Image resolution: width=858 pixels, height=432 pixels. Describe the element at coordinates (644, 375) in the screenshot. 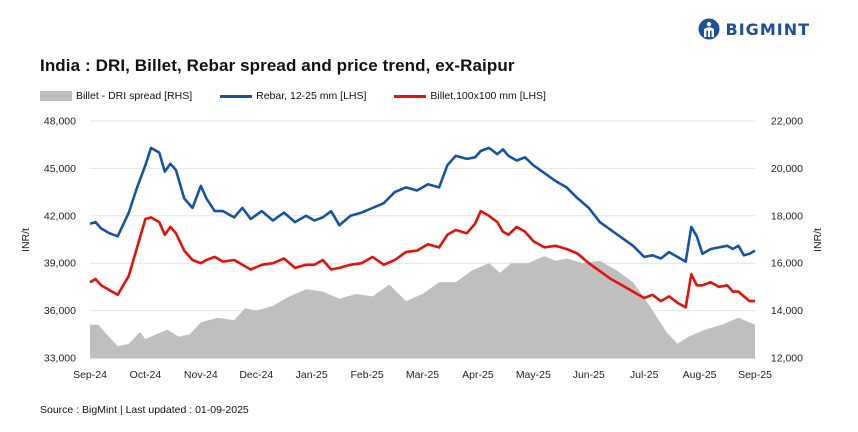

I see `x-tick-label: Jul-25` at that location.